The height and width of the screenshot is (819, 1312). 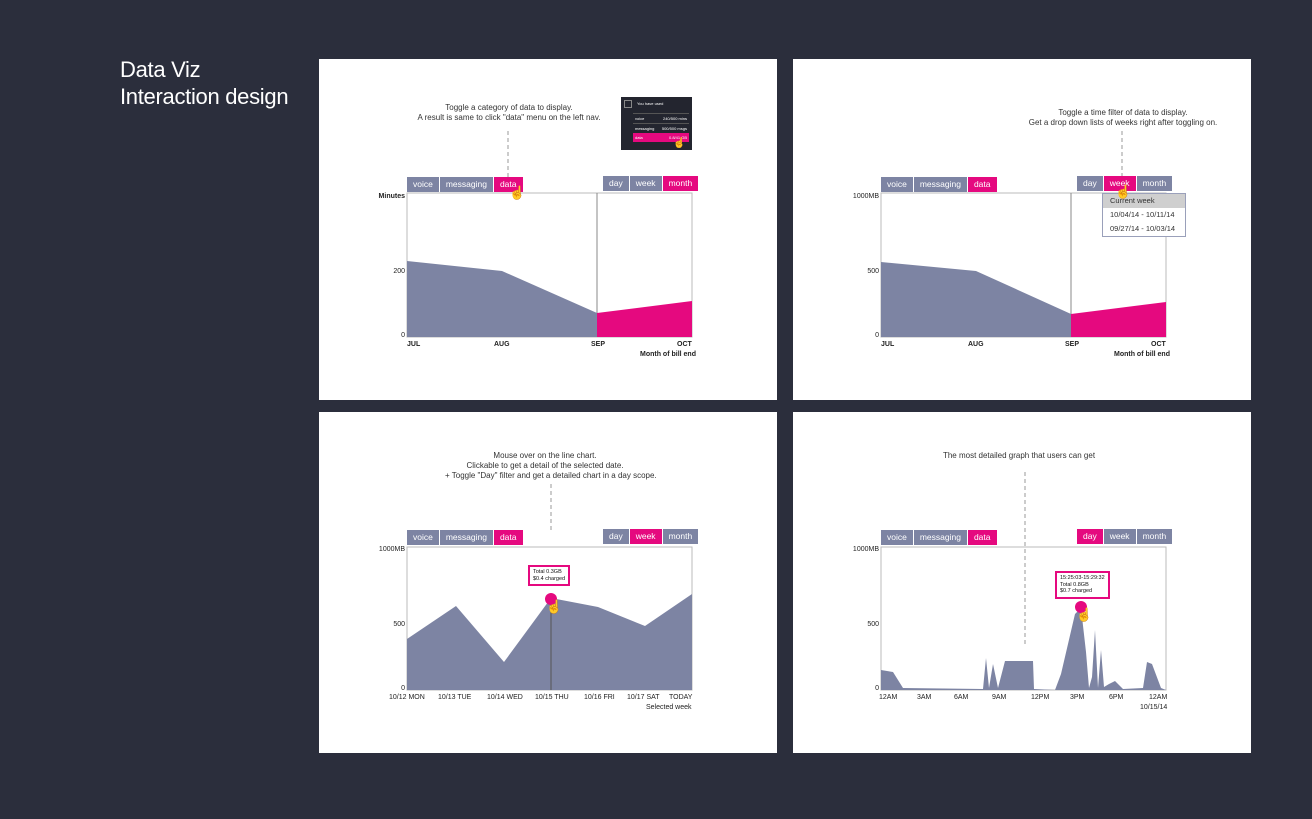 What do you see at coordinates (549, 234) in the screenshot?
I see `panel1-chart-svg` at bounding box center [549, 234].